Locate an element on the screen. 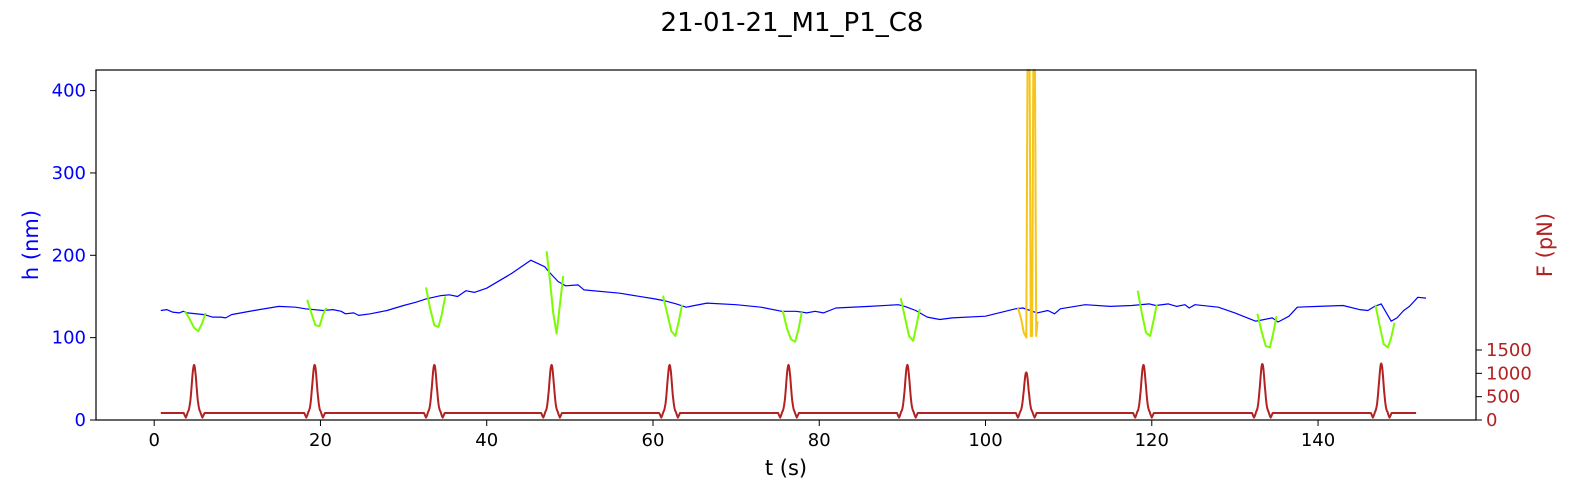 Image resolution: width=1584 pixels, height=500 pixels. x-tick-label: 60 is located at coordinates (653, 440).